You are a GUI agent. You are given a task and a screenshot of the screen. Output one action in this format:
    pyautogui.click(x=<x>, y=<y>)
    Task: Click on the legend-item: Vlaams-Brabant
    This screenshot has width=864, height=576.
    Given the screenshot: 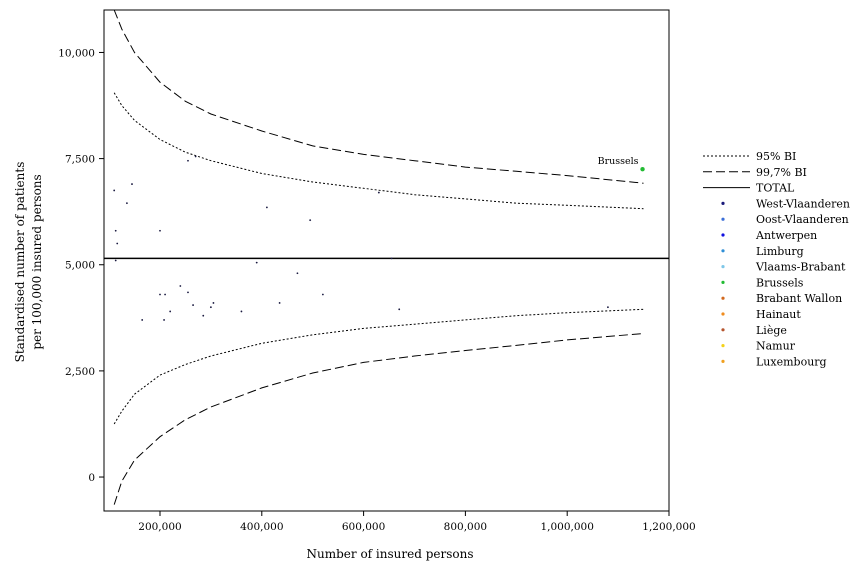 What is the action you would take?
    pyautogui.click(x=783, y=267)
    